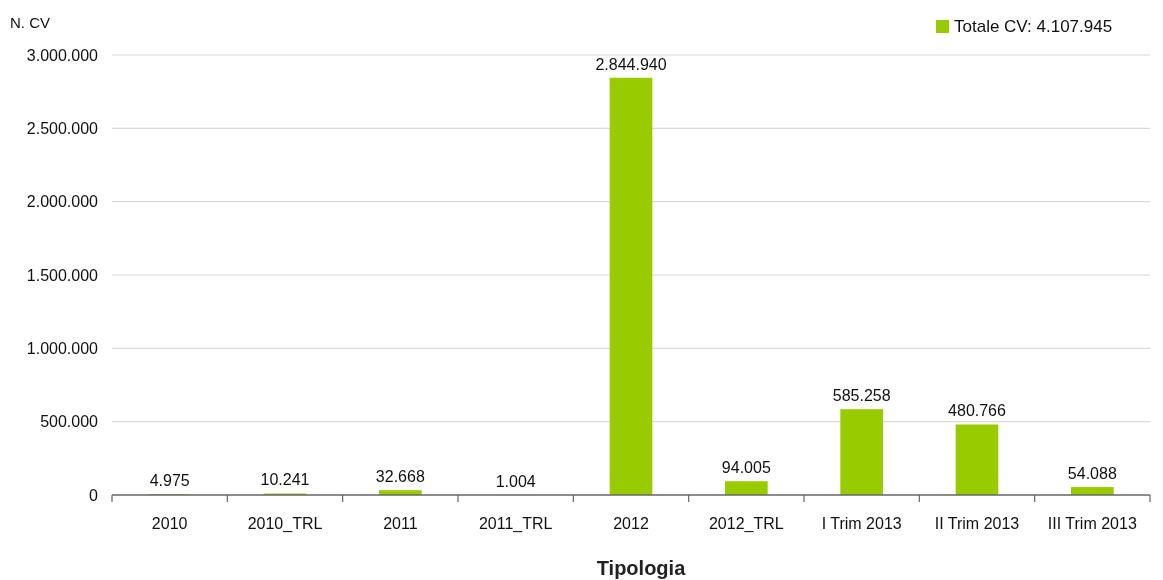  I want to click on x-axis-title: Tipologia, so click(641, 568).